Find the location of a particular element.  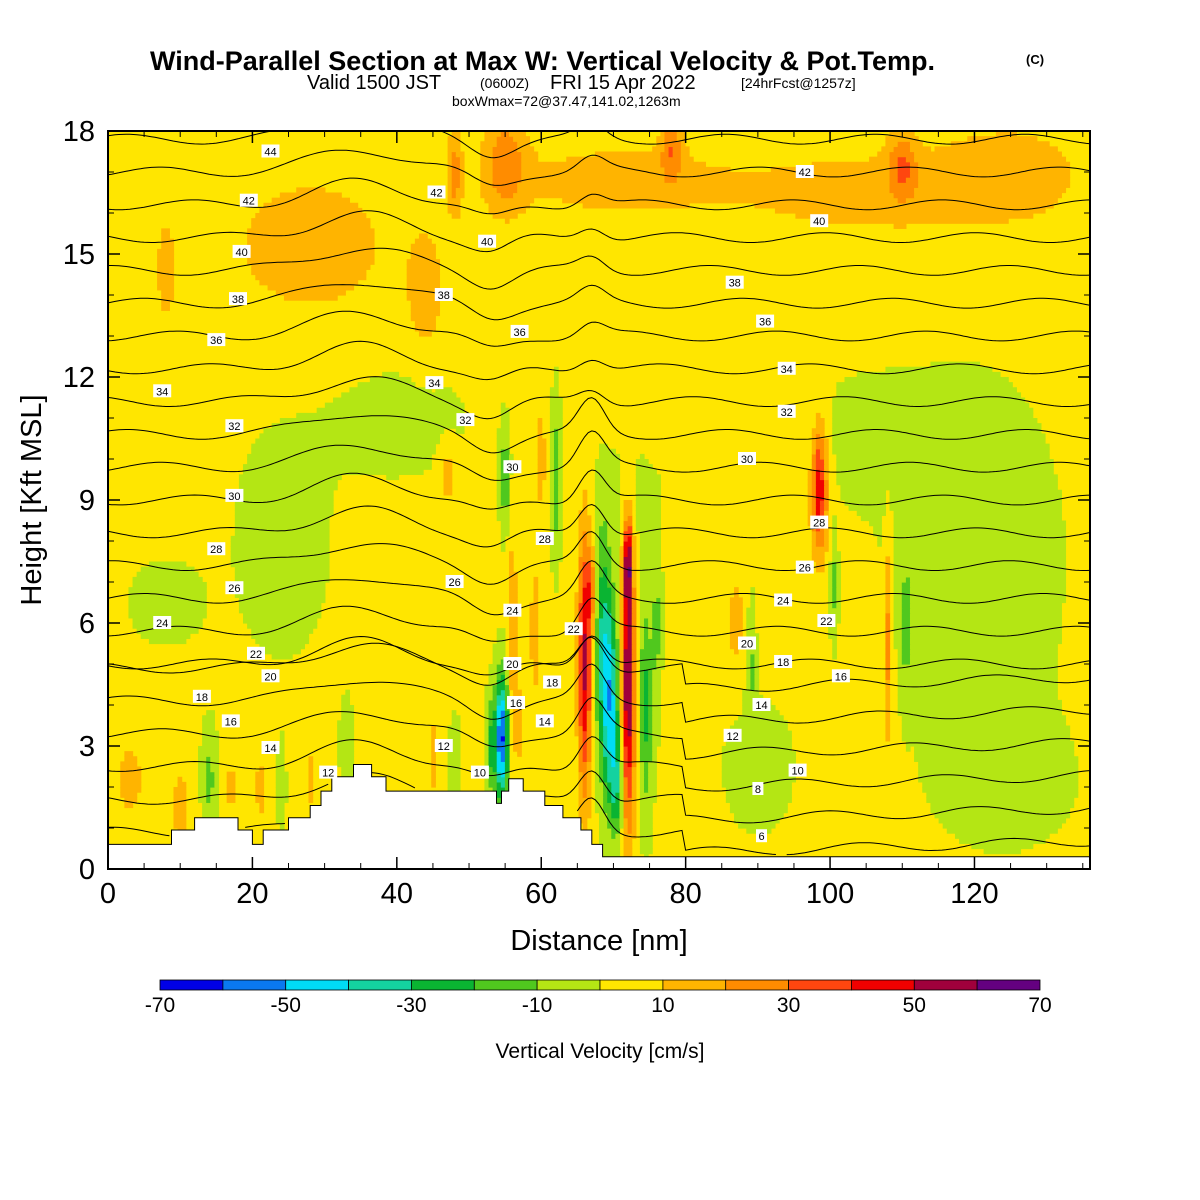

contour-label: 26 is located at coordinates (234, 589).